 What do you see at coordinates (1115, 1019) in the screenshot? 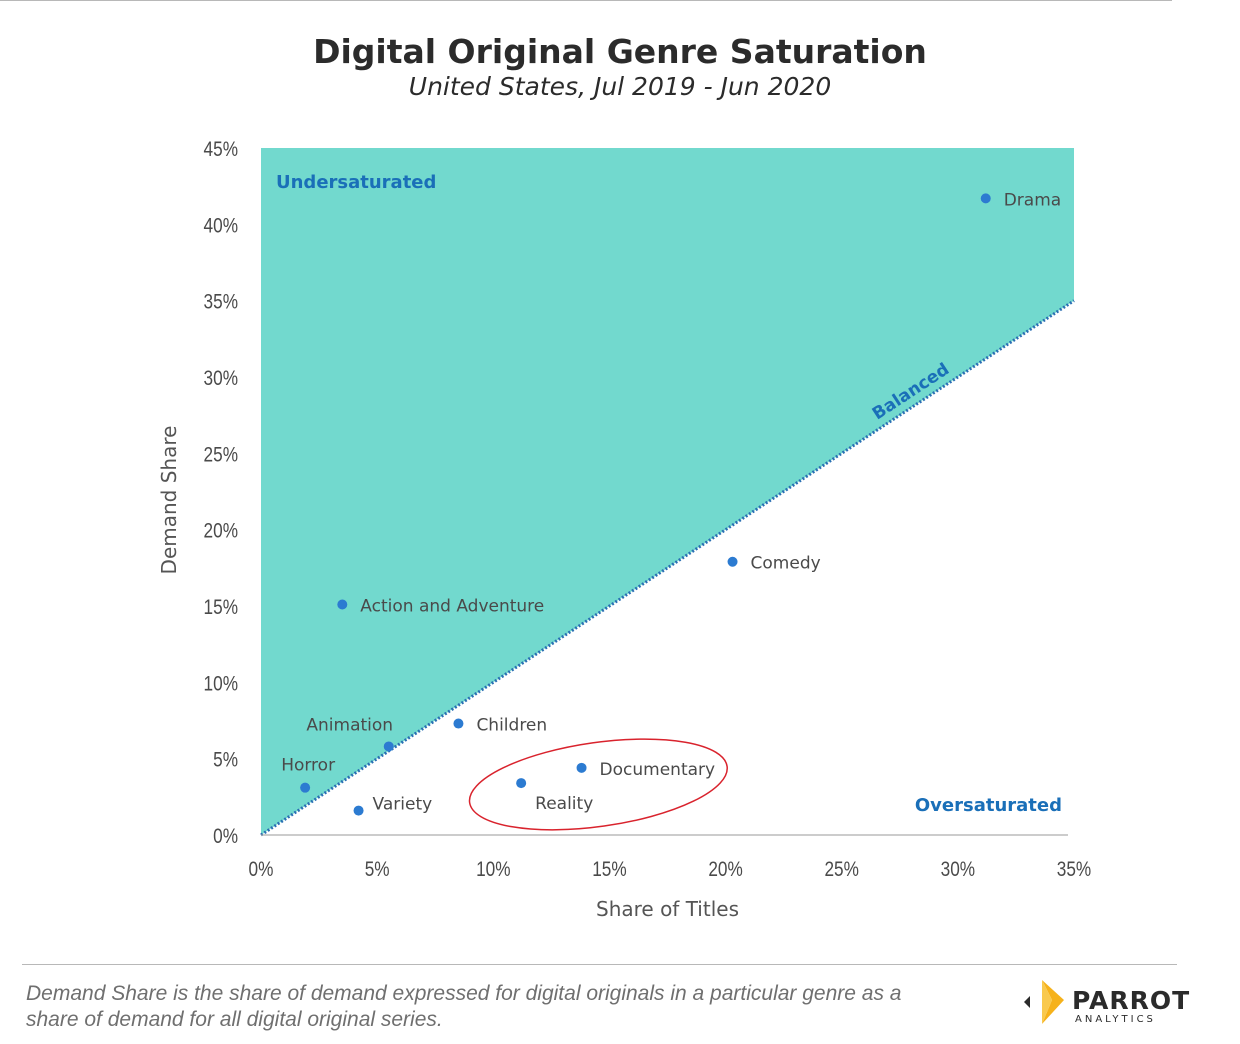
I see `logo-subtitle: ANALYTICS` at bounding box center [1115, 1019].